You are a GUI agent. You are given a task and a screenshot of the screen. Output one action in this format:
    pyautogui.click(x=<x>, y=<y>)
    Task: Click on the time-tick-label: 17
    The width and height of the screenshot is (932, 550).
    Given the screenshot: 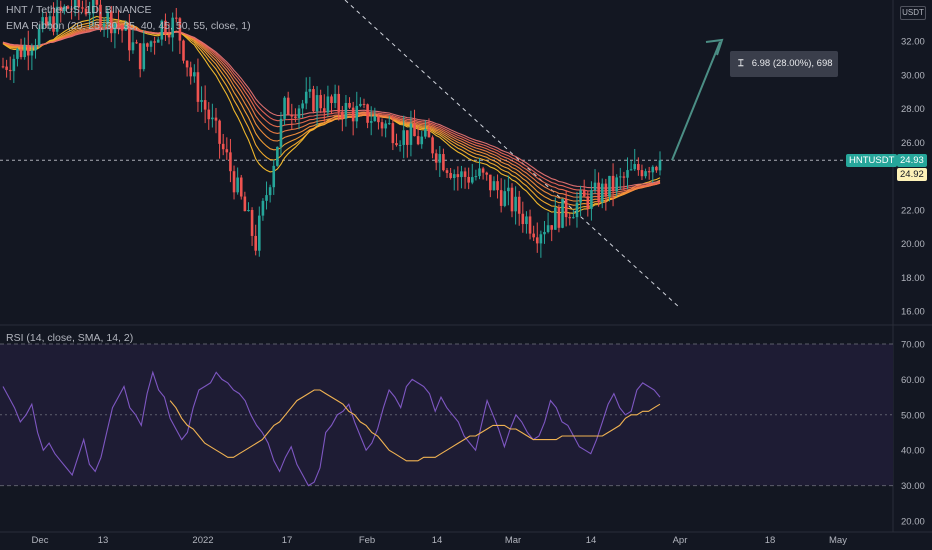 What is the action you would take?
    pyautogui.click(x=287, y=540)
    